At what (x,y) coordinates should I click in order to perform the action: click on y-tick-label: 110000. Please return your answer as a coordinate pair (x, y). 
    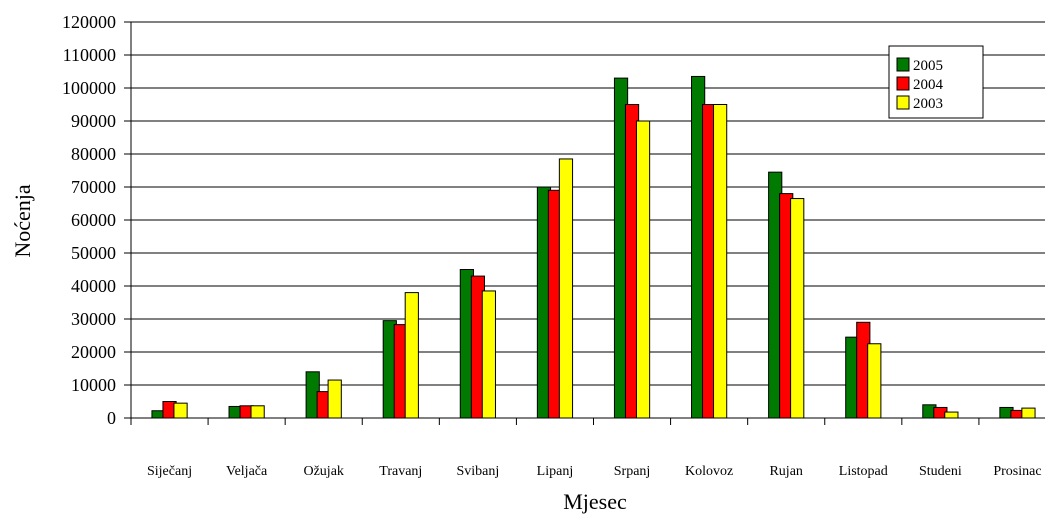
    Looking at the image, I should click on (89, 55).